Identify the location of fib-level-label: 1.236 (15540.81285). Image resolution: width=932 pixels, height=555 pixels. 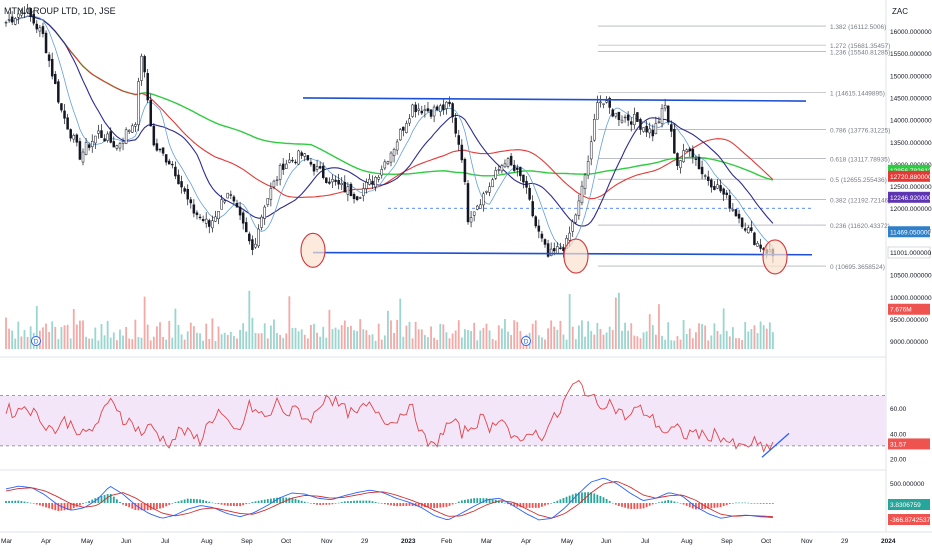
(860, 52).